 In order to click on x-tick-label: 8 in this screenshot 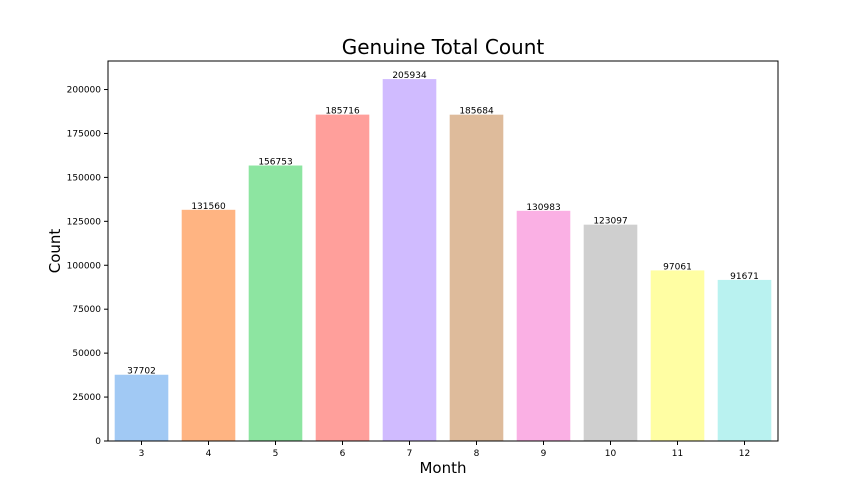, I will do `click(477, 454)`.